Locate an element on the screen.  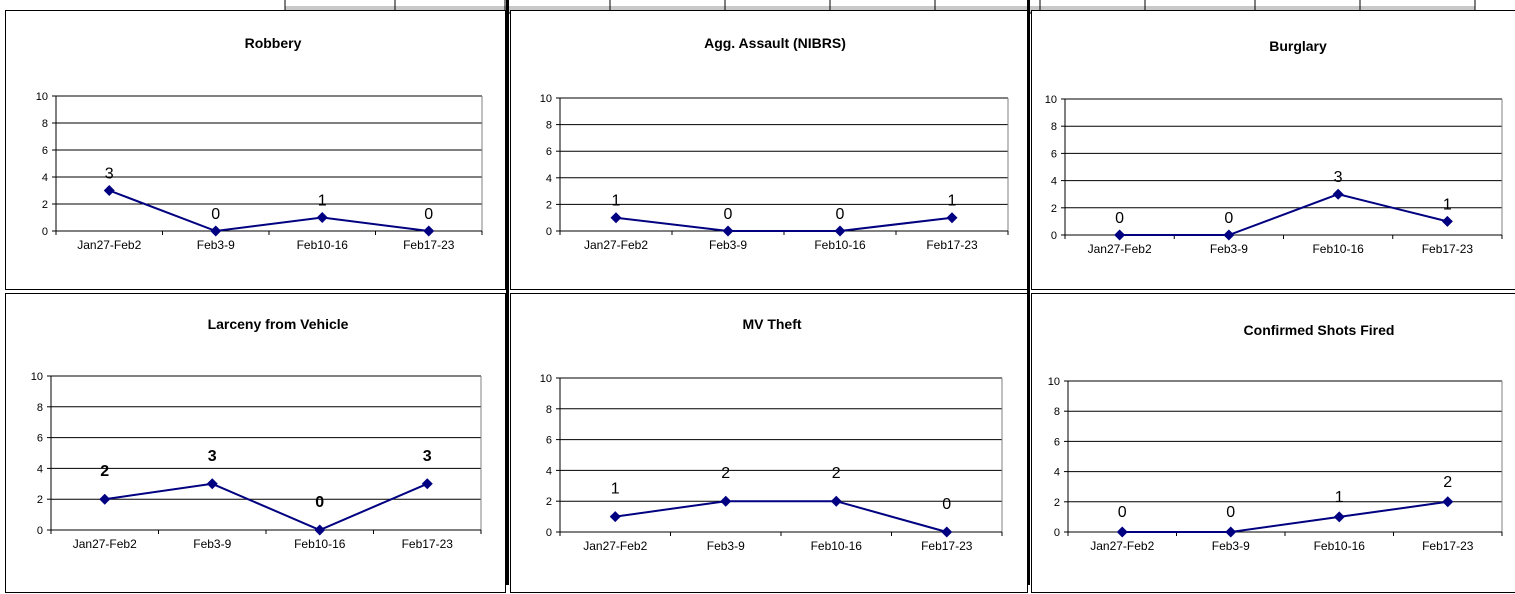
data-label: 2 is located at coordinates (1447, 482).